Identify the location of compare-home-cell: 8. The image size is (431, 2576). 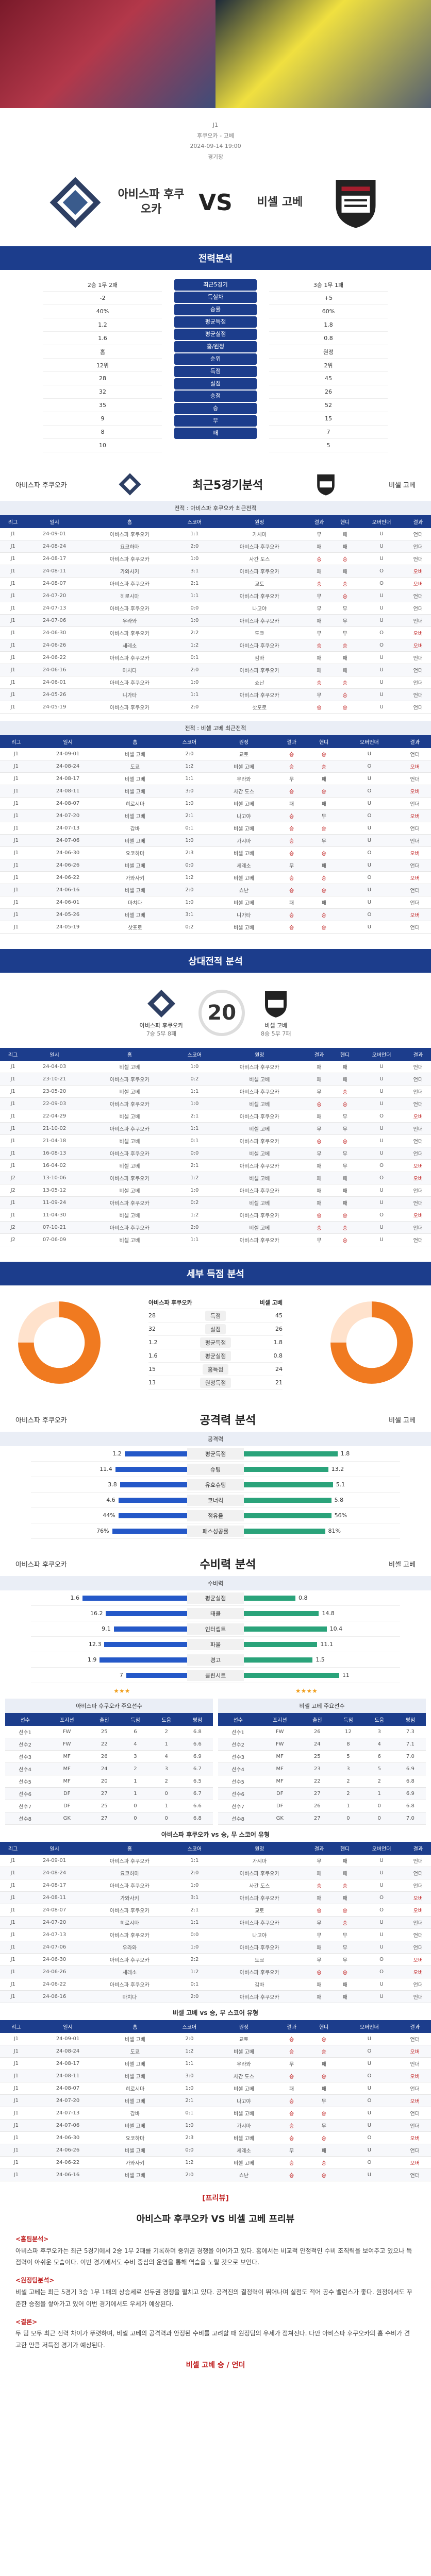
(102, 433).